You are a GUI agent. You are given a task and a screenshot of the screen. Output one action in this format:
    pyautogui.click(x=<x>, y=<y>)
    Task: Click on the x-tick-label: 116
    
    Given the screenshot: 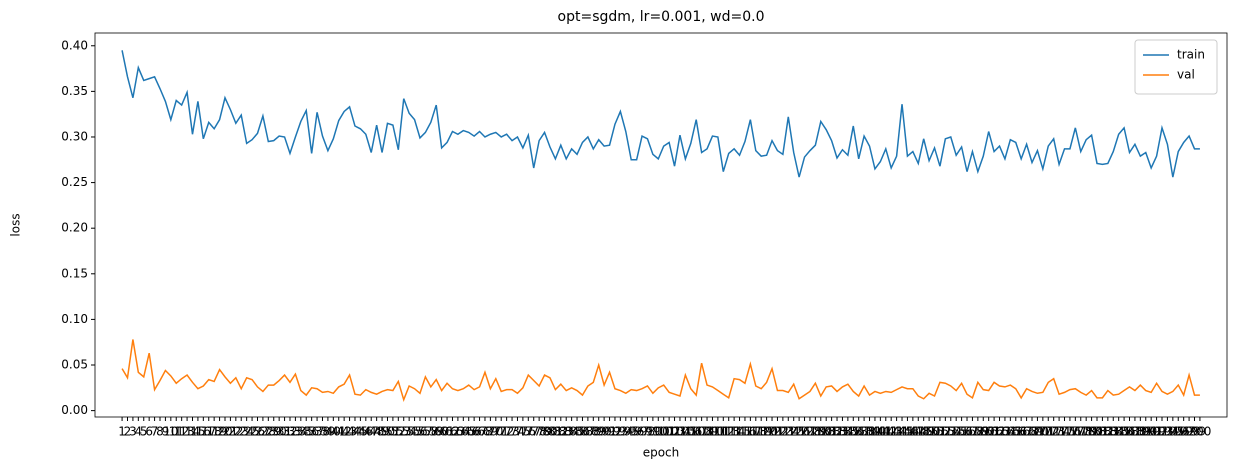 What is the action you would take?
    pyautogui.click(x=744, y=432)
    